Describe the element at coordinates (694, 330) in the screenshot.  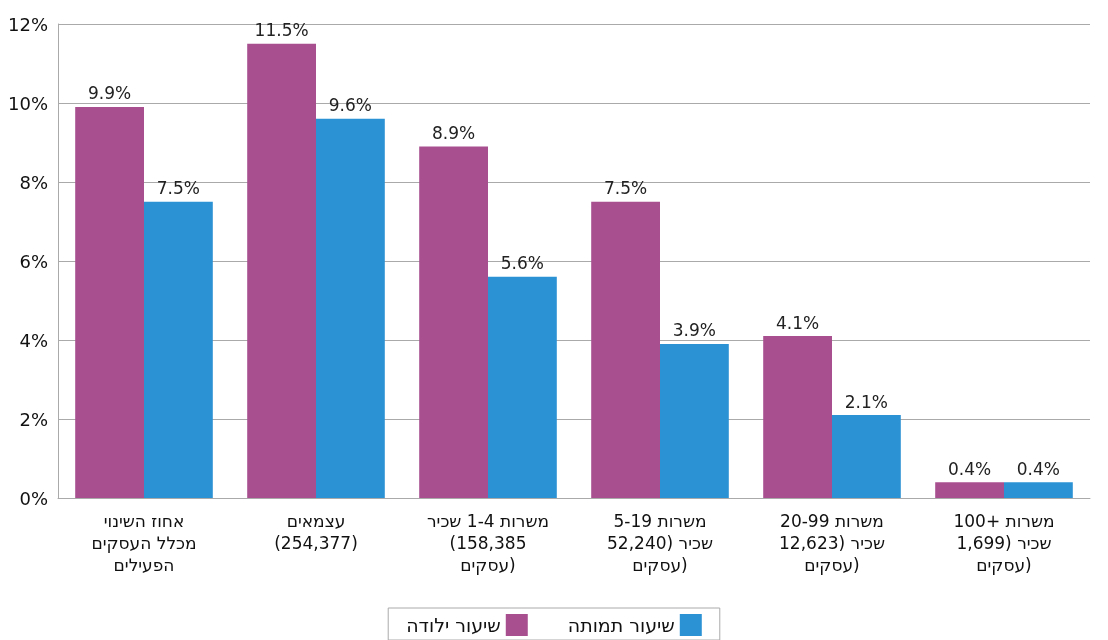
I see `data-label: 3.9%` at that location.